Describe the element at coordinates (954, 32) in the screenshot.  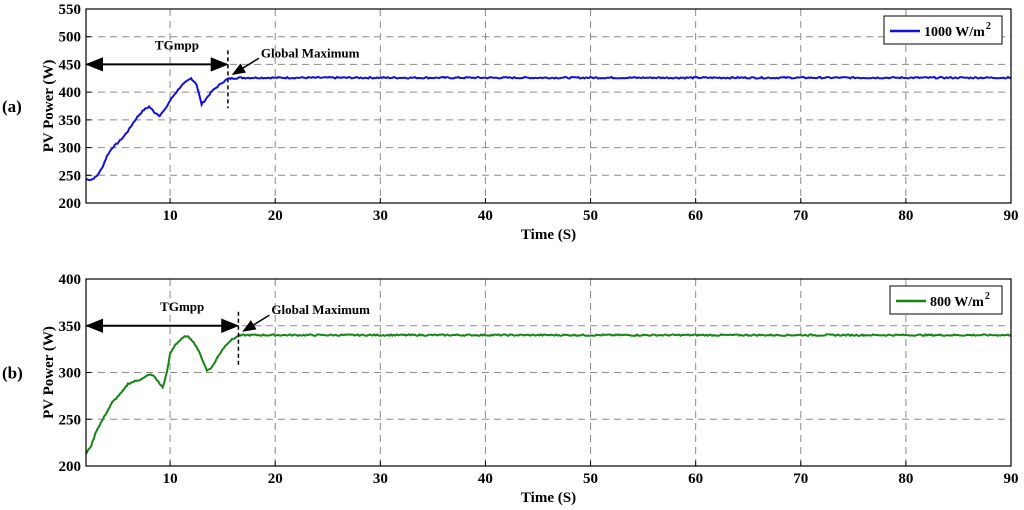
I see `legend-text: 1000 W/m` at that location.